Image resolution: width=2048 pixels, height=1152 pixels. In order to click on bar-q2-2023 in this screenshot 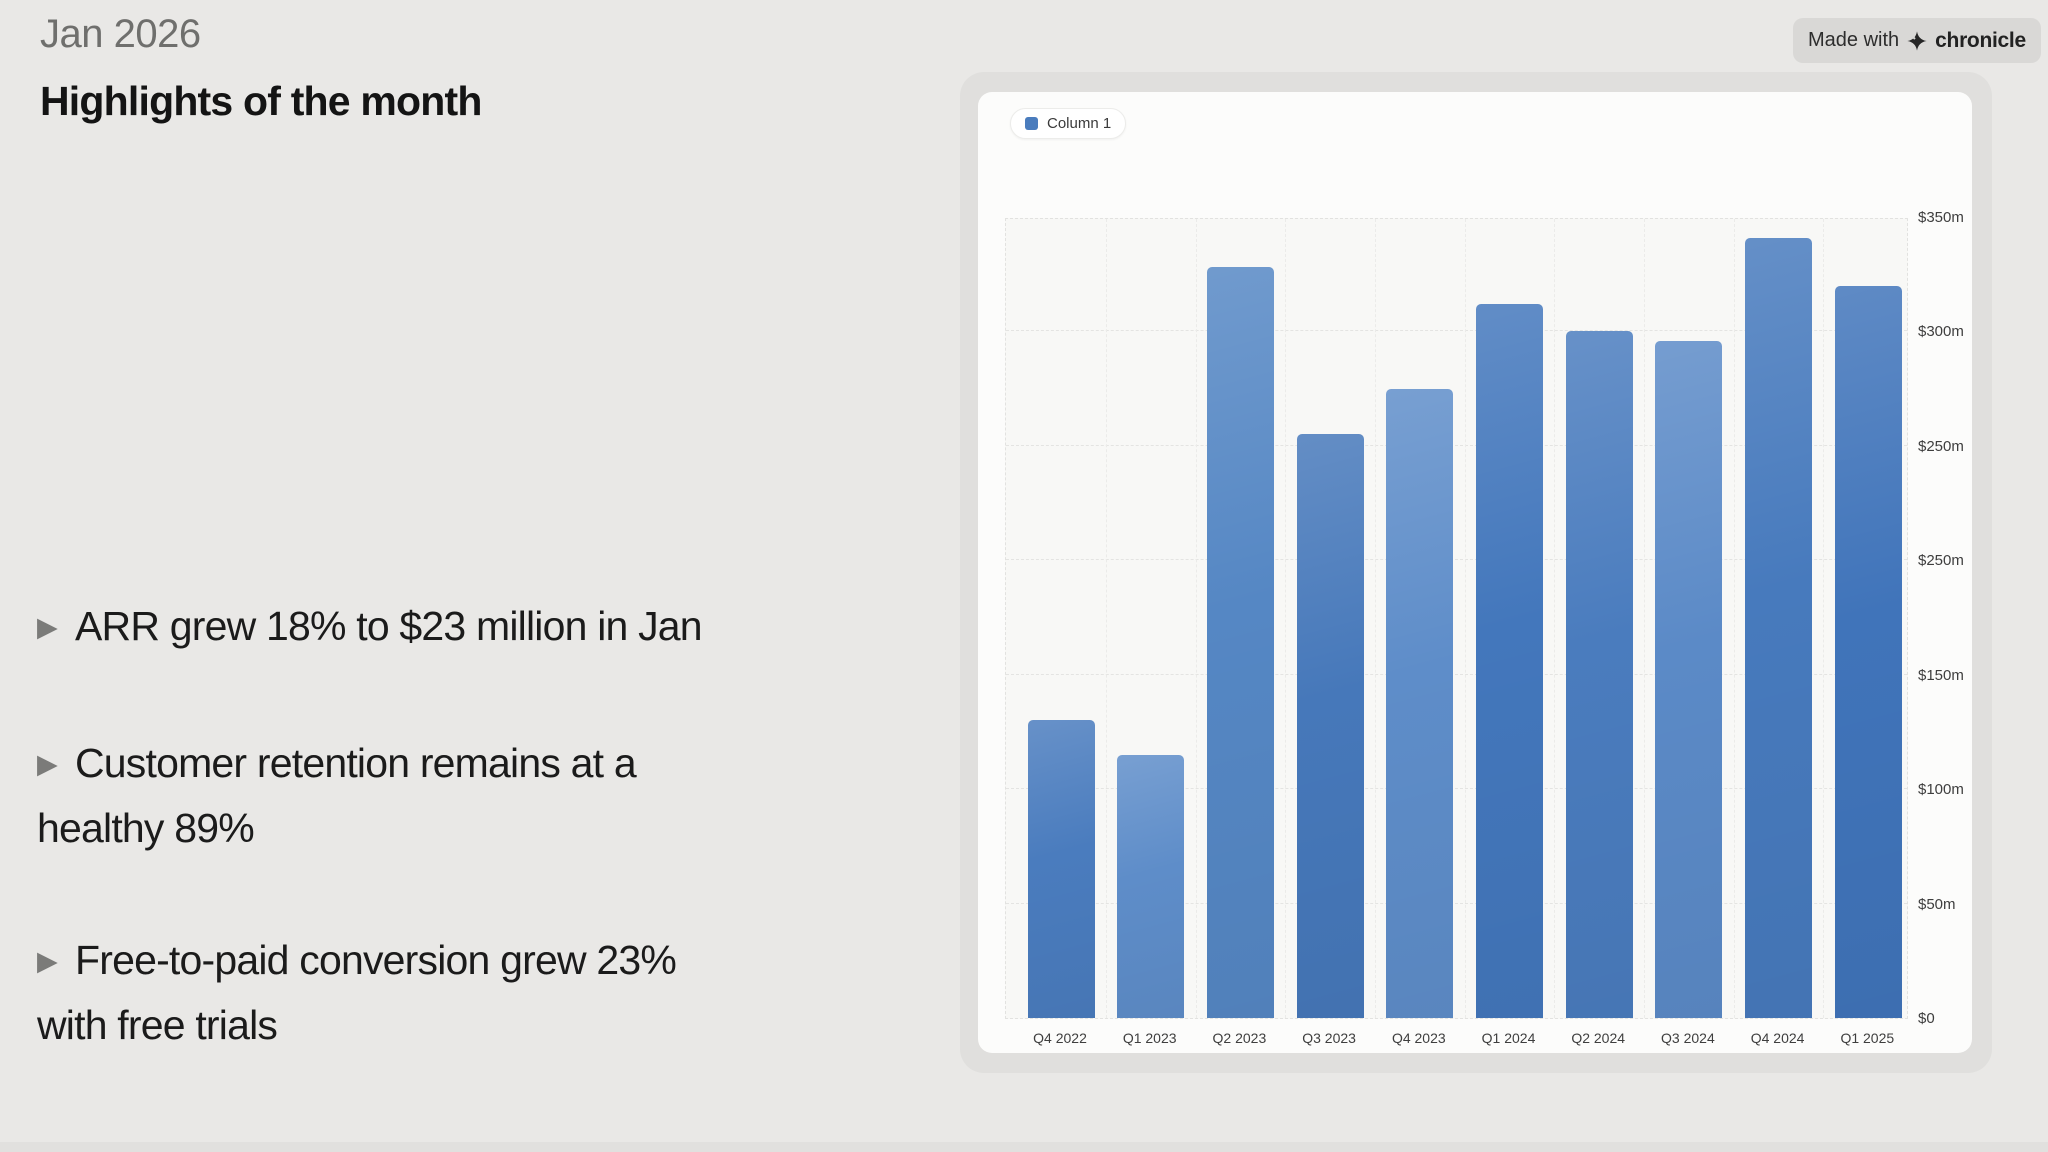, I will do `click(1240, 642)`.